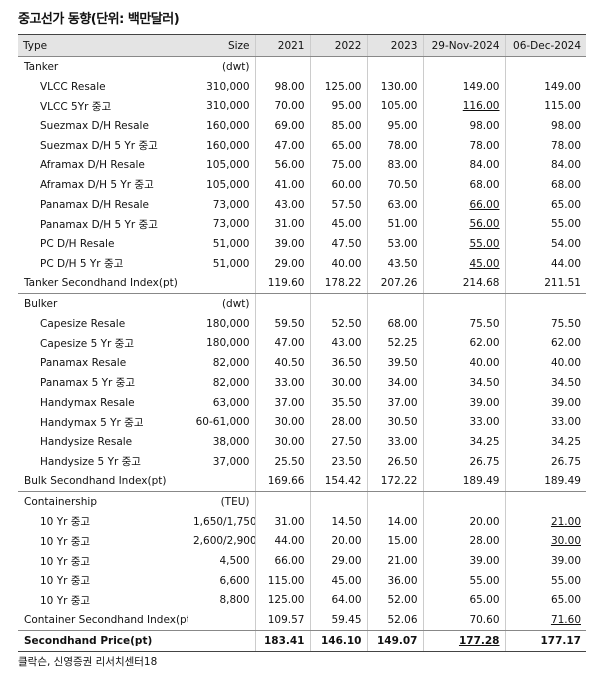 The height and width of the screenshot is (678, 600). What do you see at coordinates (231, 244) in the screenshot?
I see `row-size: 51,000` at bounding box center [231, 244].